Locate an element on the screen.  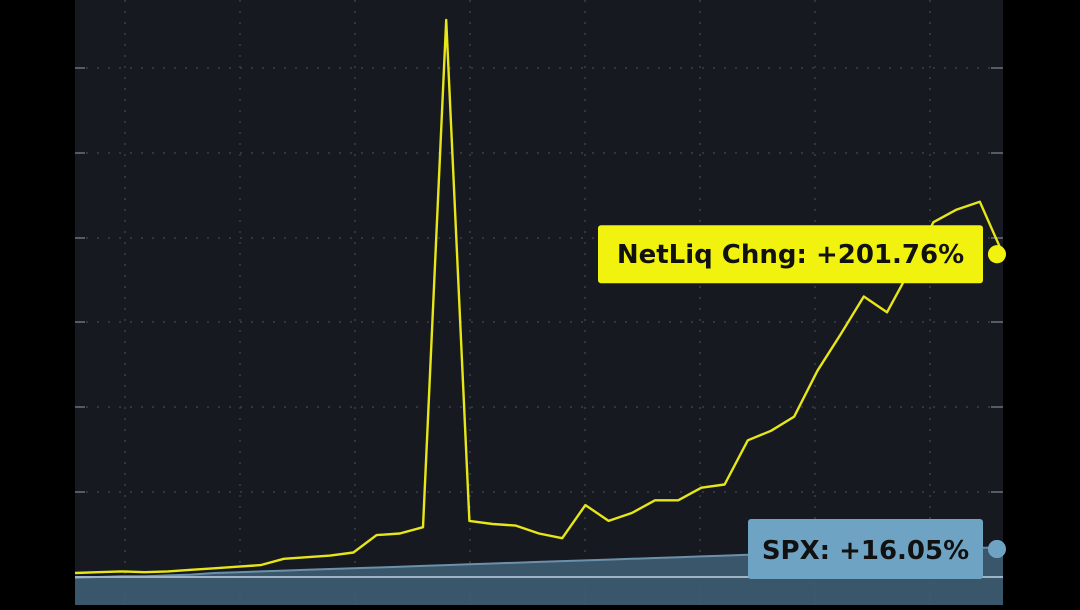
netliq-end-dot-top is located at coordinates (997, 254).